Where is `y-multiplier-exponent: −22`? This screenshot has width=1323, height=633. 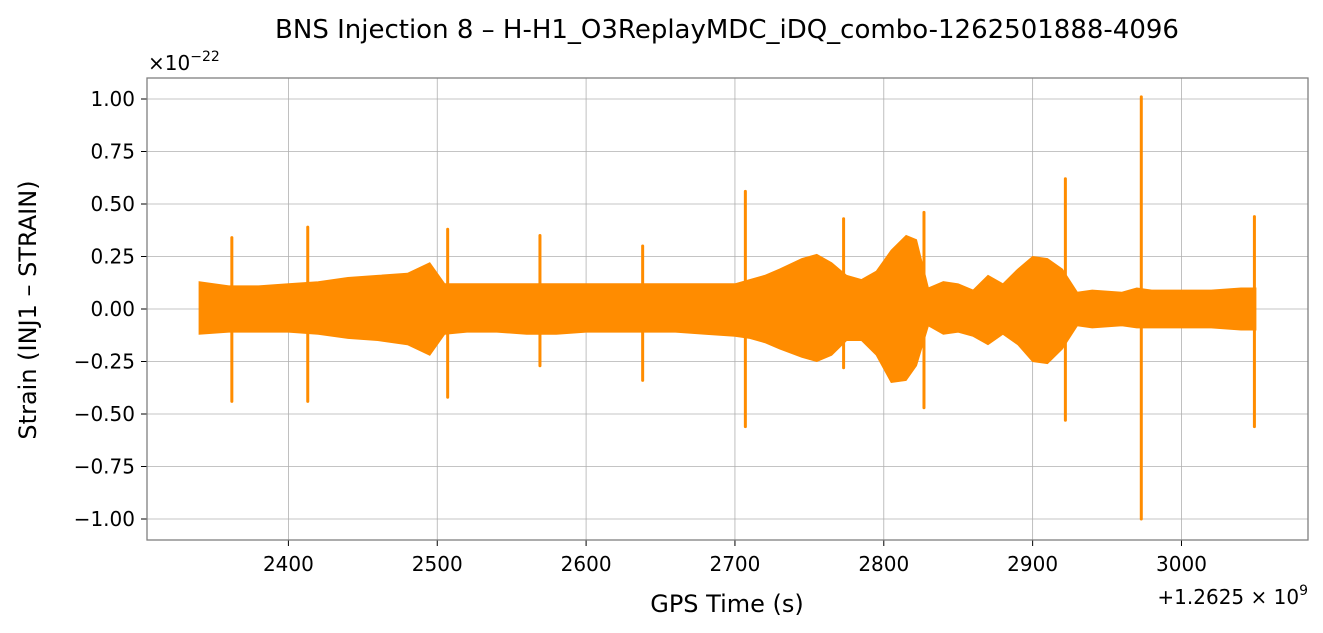
y-multiplier-exponent: −22 is located at coordinates (205, 57).